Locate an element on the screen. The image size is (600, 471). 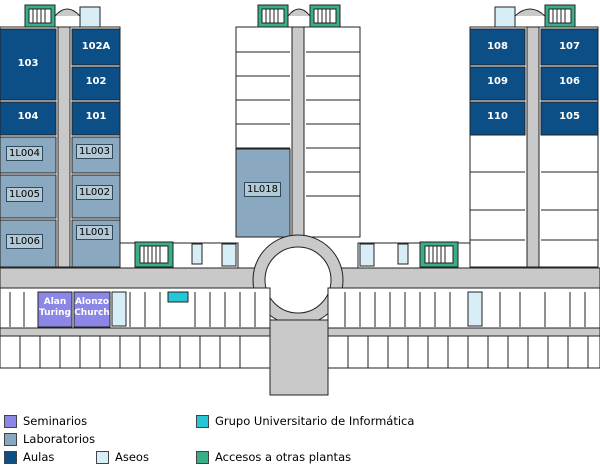
label-alan-turing: Alan Turing is located at coordinates (55, 308).